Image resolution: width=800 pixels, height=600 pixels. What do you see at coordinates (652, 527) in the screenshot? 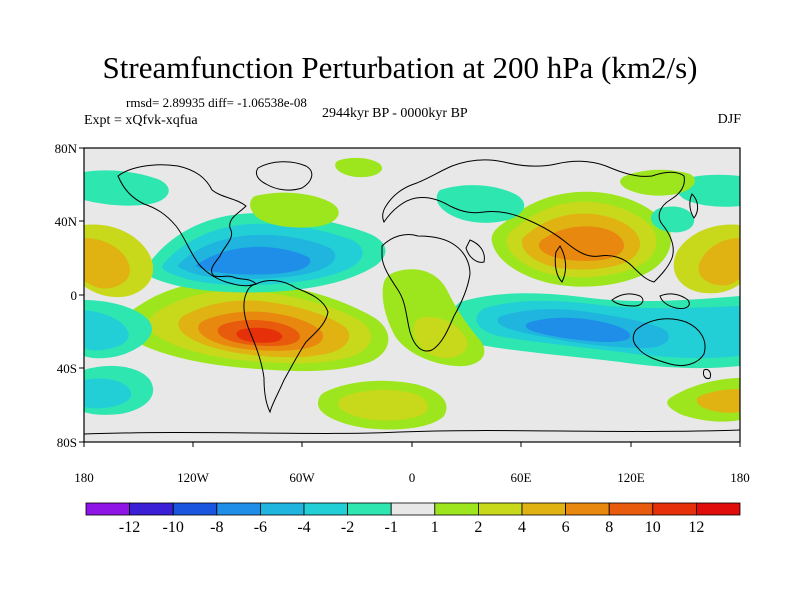
I see `colorbar-label: 10` at bounding box center [652, 527].